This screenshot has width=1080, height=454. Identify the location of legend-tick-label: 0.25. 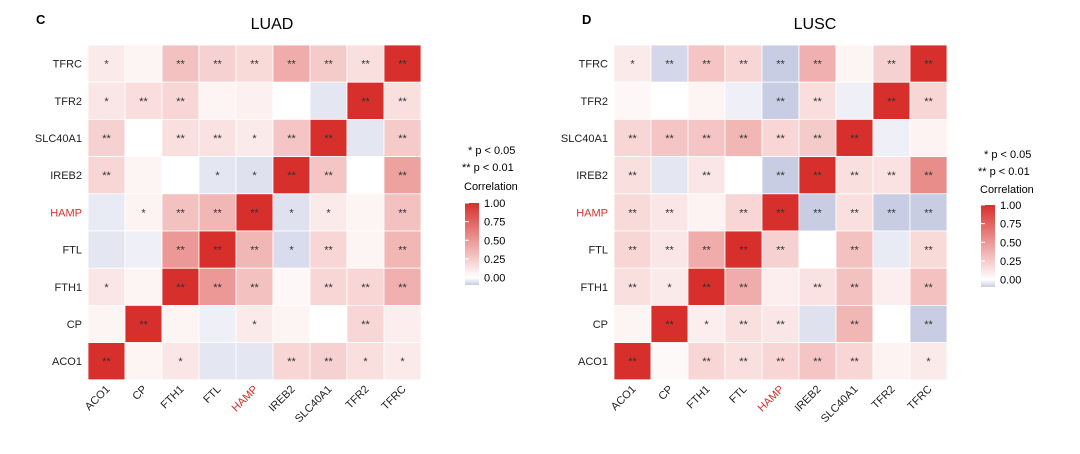
(494, 260).